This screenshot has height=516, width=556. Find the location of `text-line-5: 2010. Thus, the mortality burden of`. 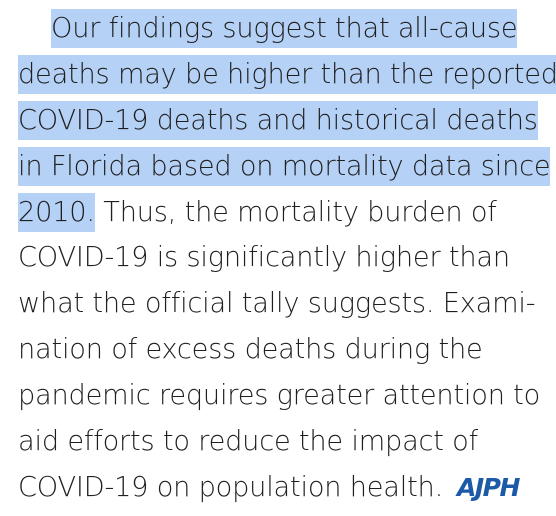

text-line-5: 2010. Thus, the mortality burden of is located at coordinates (283, 213).